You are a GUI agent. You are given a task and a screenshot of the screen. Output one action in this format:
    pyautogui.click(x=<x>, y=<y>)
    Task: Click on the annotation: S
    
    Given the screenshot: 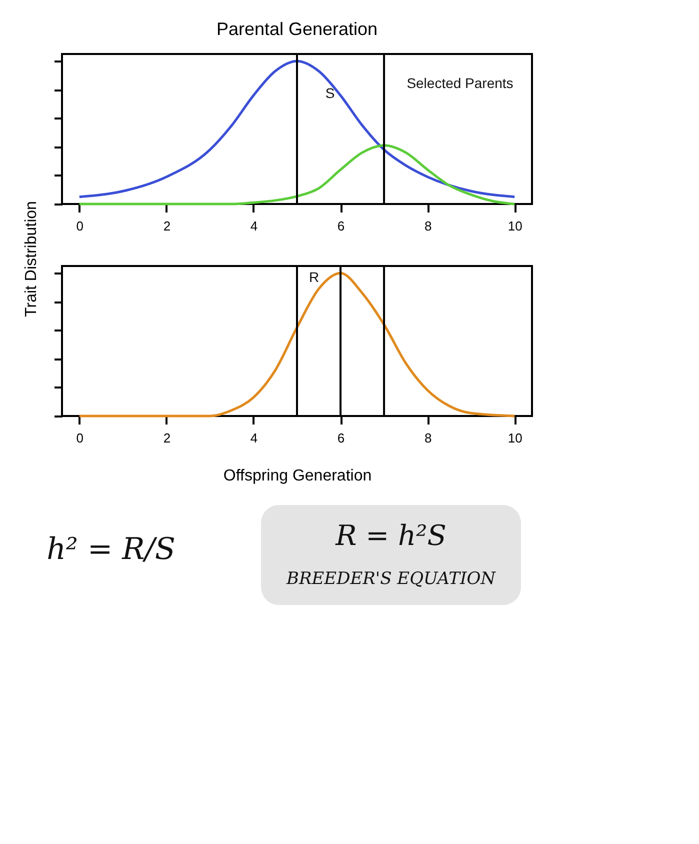 What is the action you would take?
    pyautogui.click(x=330, y=93)
    